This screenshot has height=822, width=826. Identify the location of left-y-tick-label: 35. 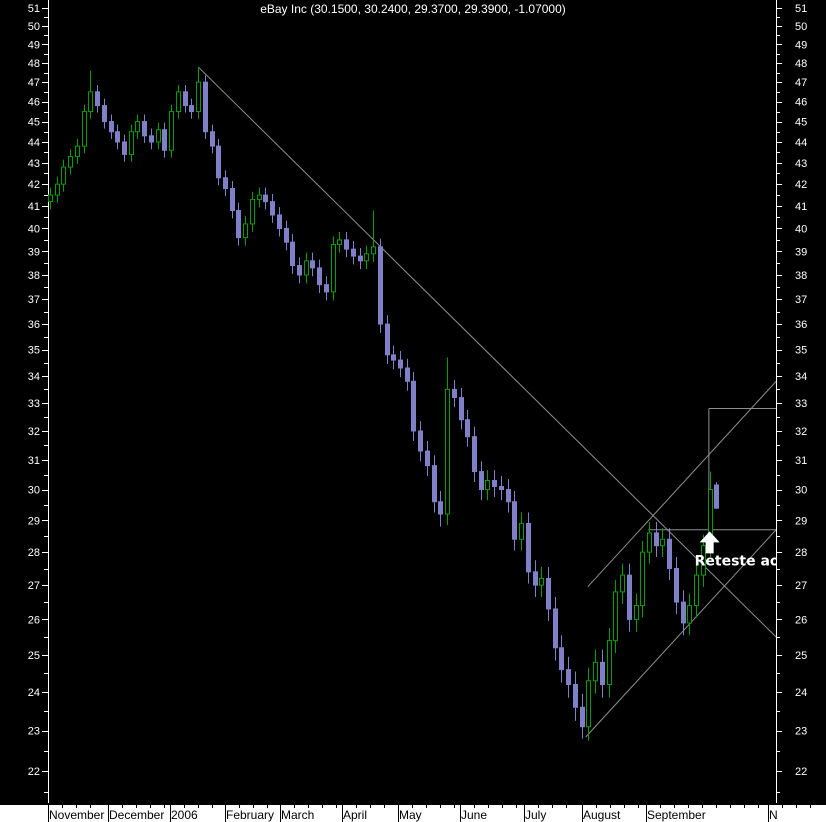
(34, 351).